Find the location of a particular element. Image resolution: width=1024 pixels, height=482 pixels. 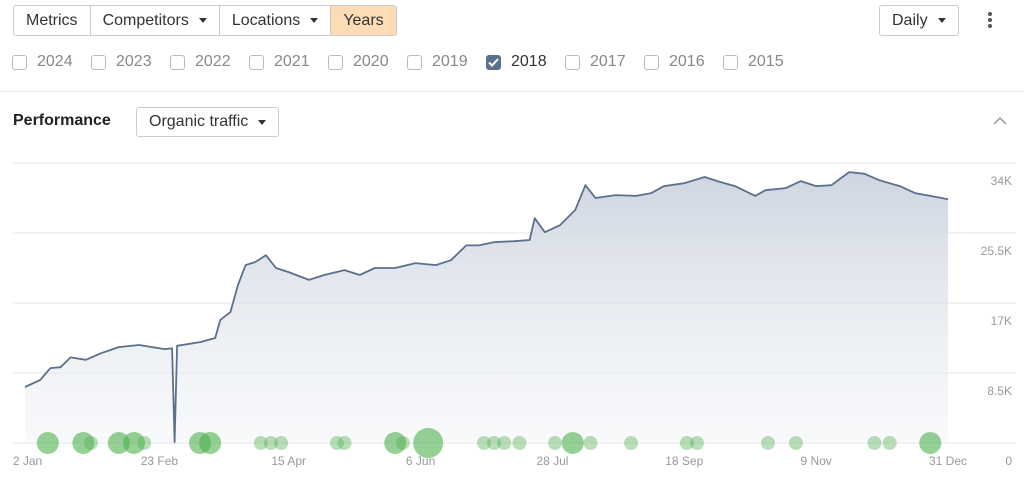

more-menu is located at coordinates (990, 21).